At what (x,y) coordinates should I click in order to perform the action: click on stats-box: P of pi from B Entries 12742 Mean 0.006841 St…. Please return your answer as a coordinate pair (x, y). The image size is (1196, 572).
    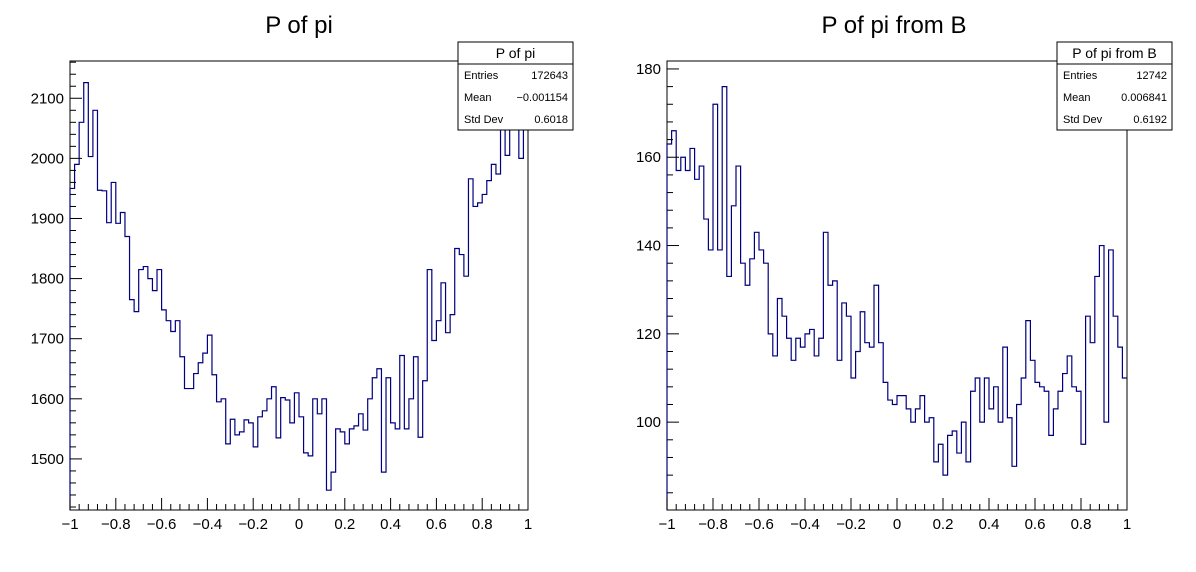
    Looking at the image, I should click on (1114, 86).